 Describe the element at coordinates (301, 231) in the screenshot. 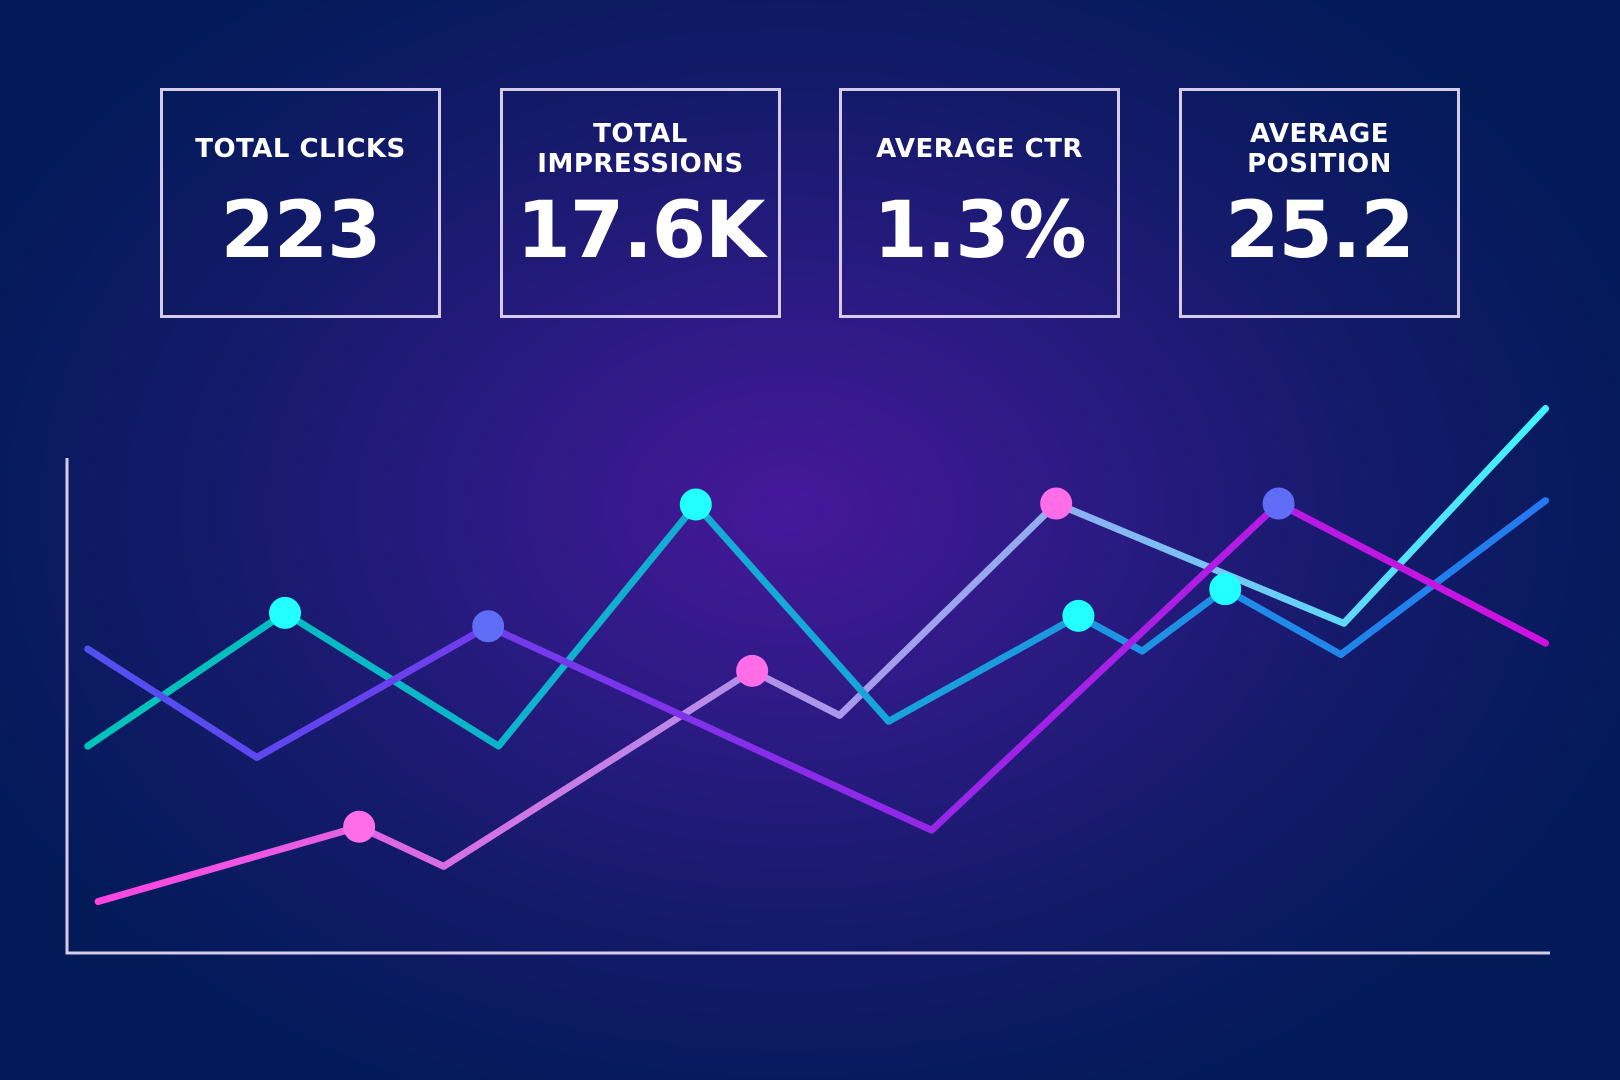

I see `kpi-value: 223` at that location.